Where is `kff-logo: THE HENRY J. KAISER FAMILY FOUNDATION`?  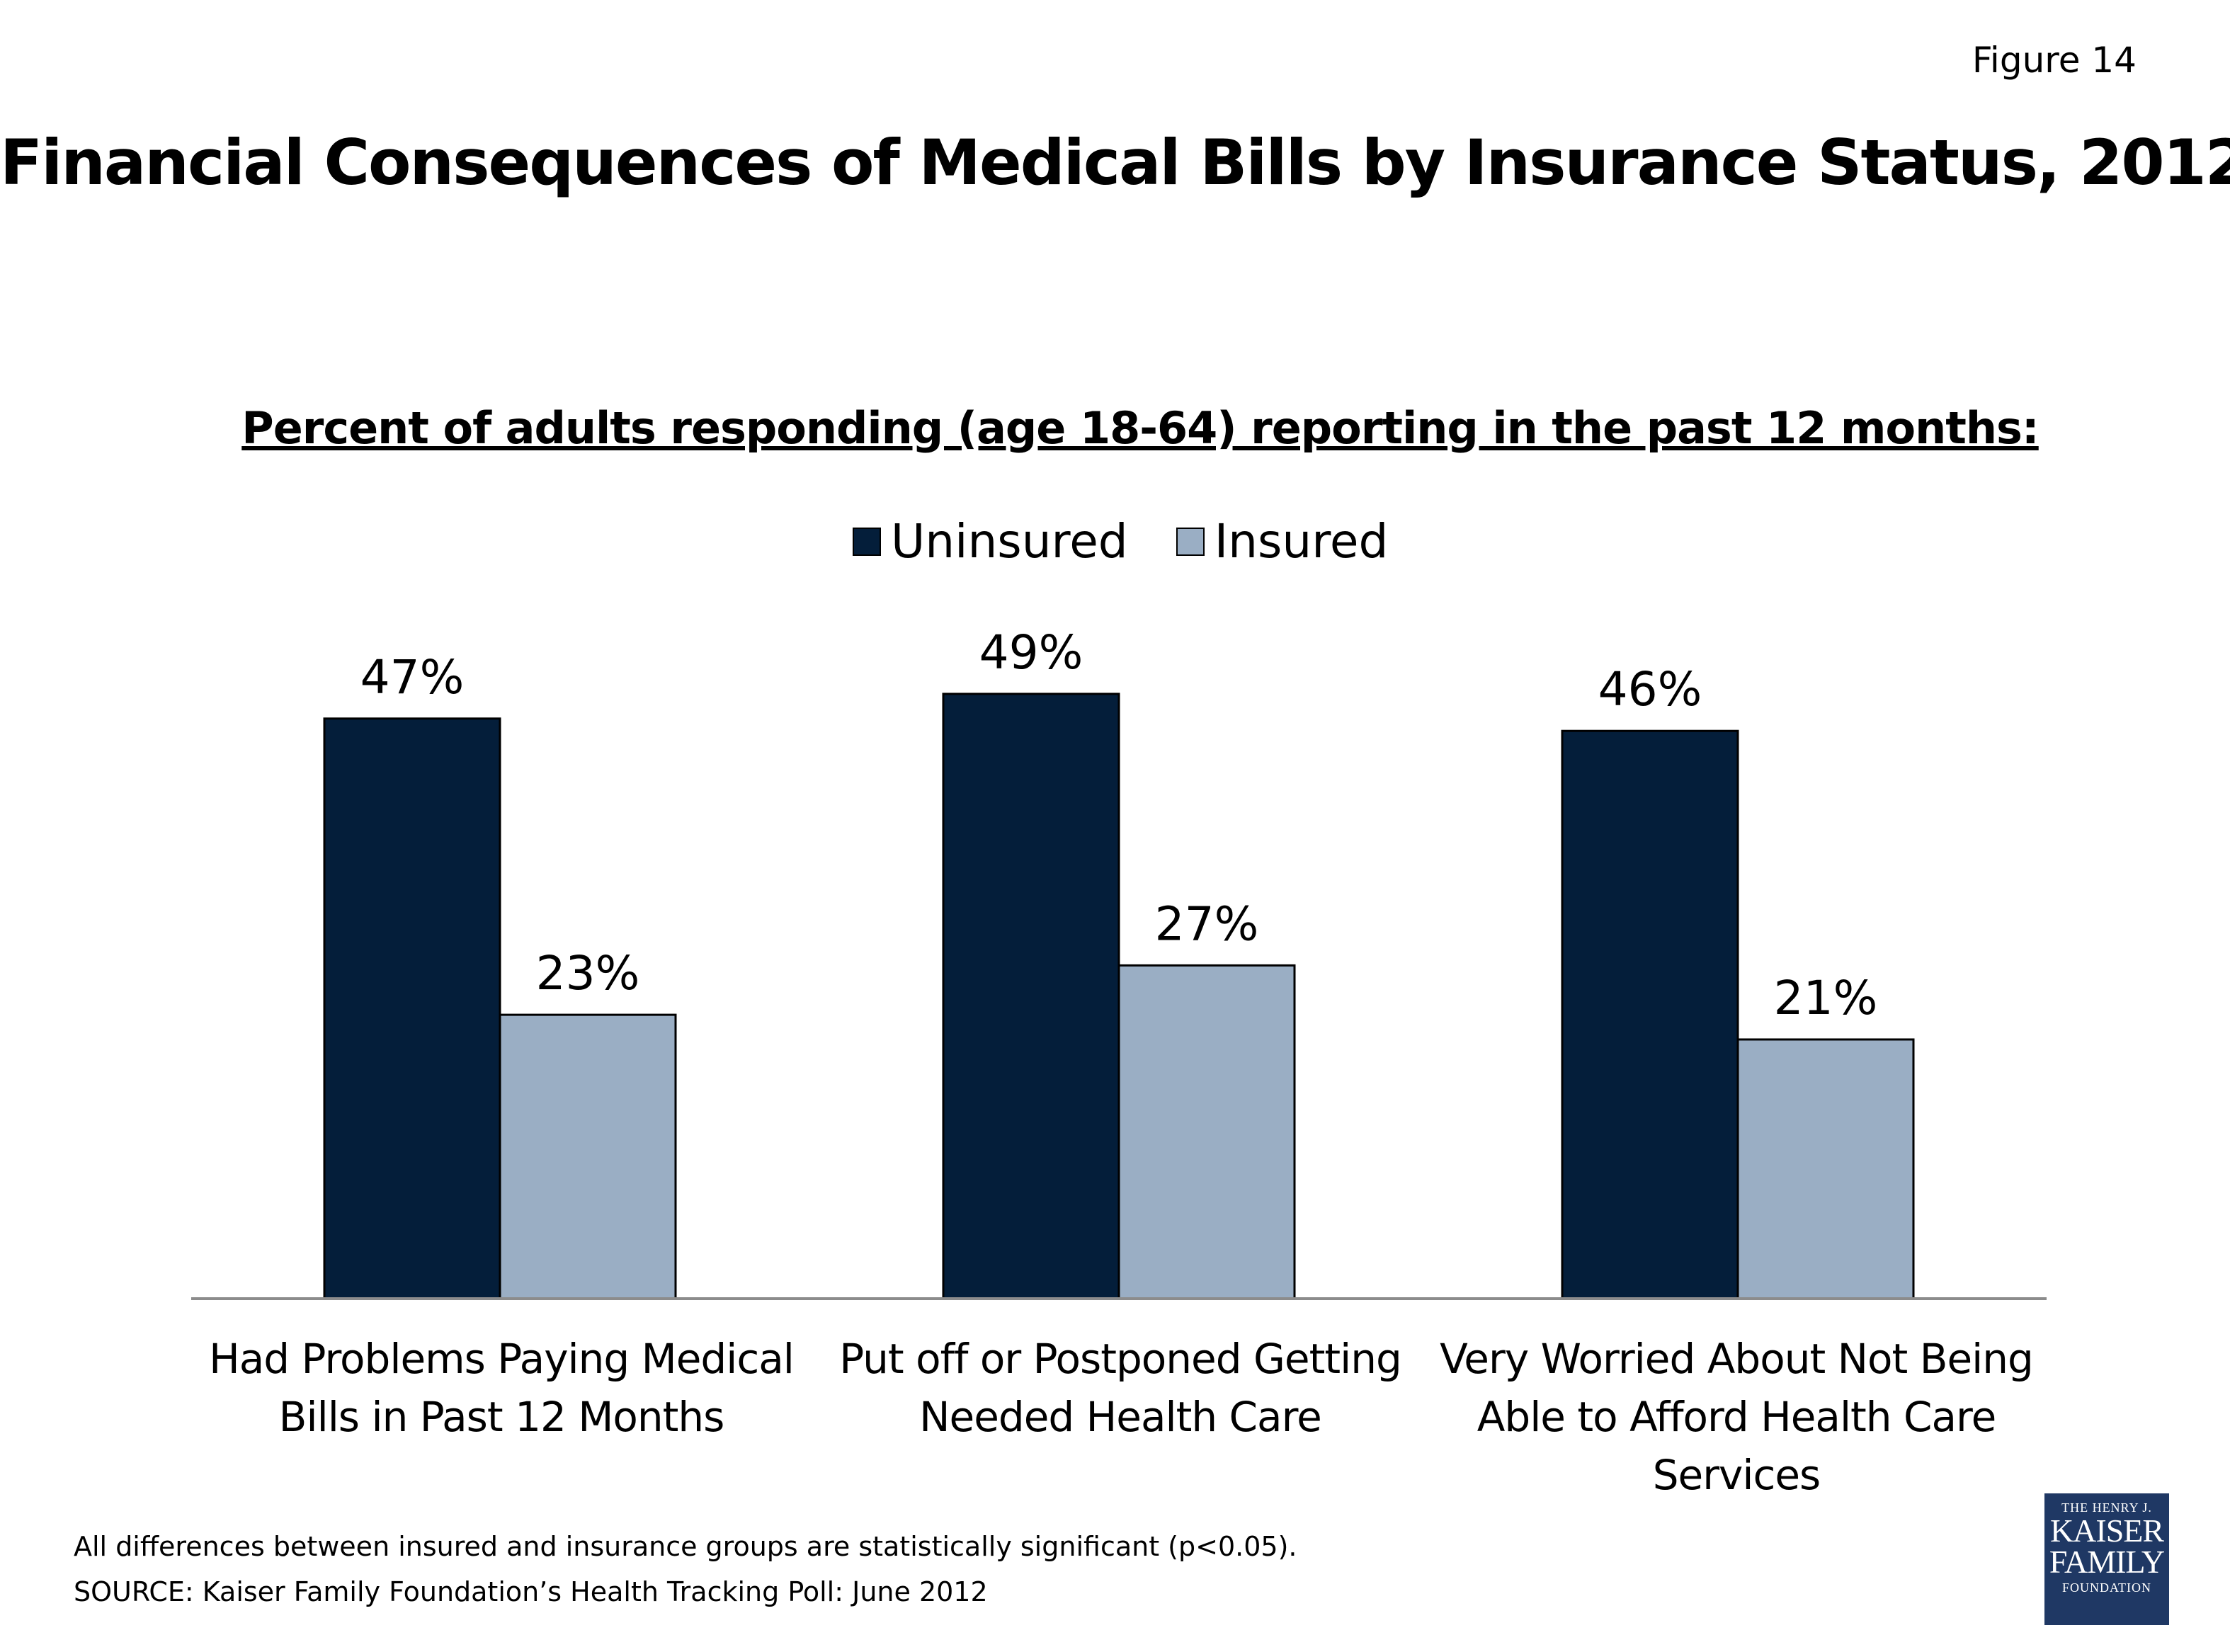 kff-logo: THE HENRY J. KAISER FAMILY FOUNDATION is located at coordinates (2106, 1559).